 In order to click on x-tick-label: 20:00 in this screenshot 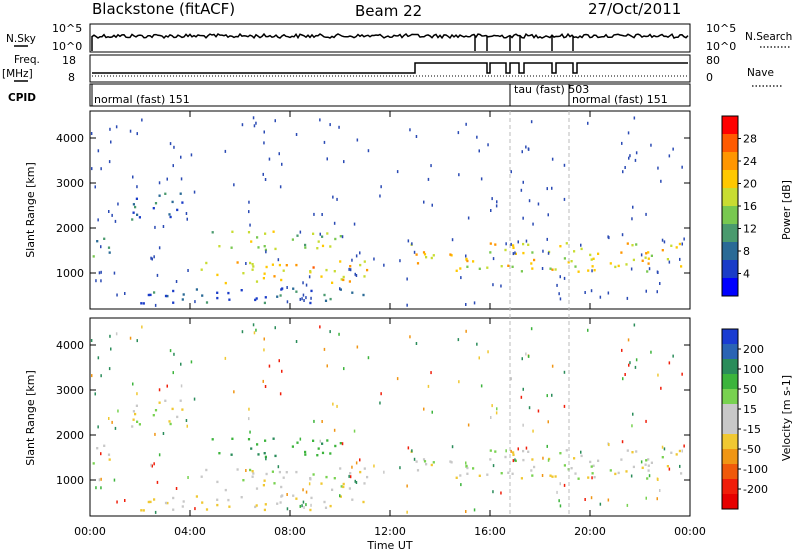, I will do `click(590, 531)`.